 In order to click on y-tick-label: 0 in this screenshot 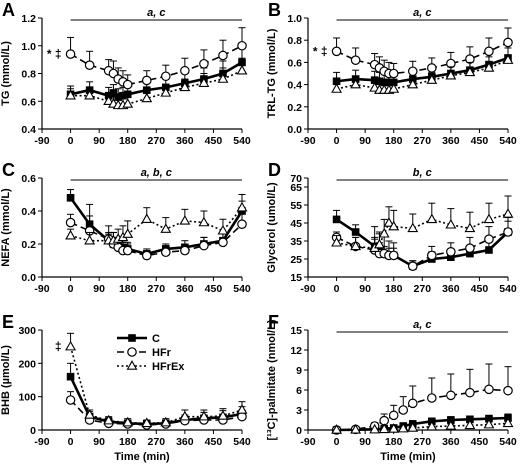, I will do `click(299, 431)`.